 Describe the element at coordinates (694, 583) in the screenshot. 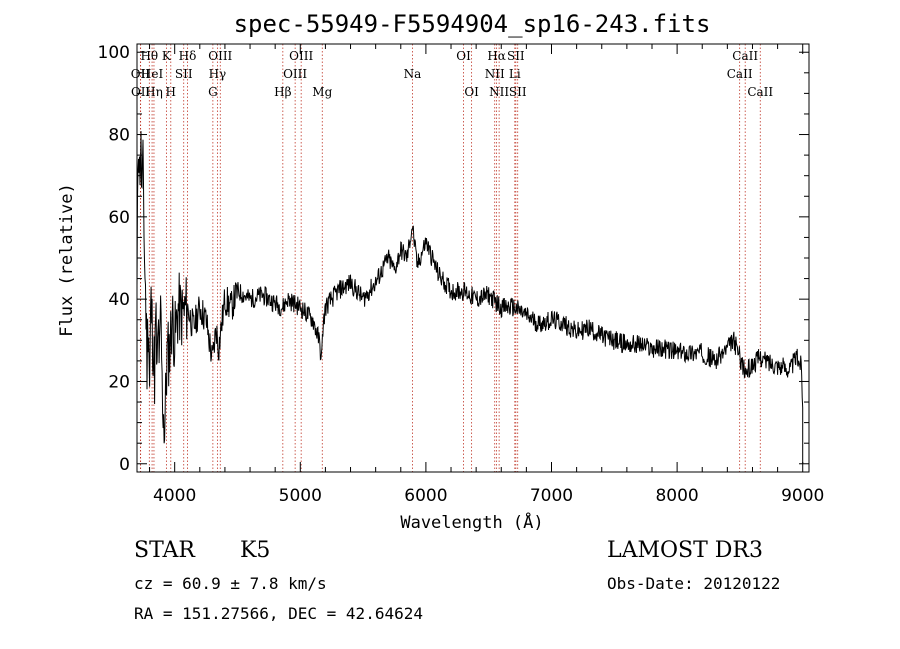

I see `obs-date: Obs-Date: 20120122` at that location.